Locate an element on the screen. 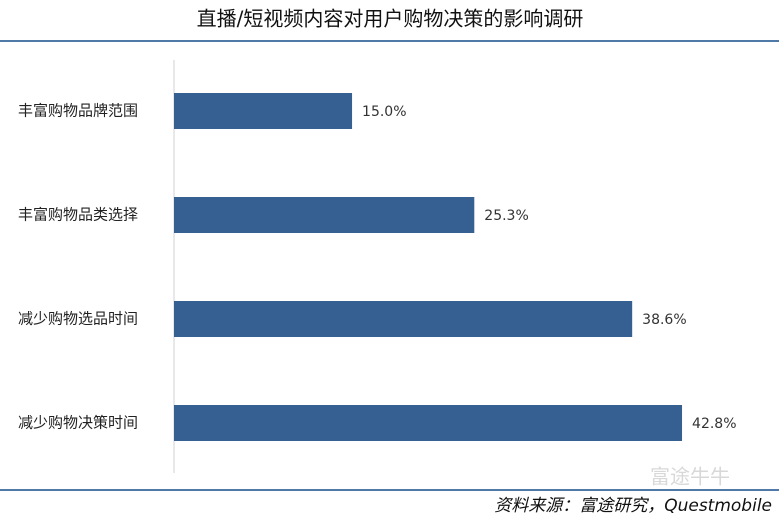 This screenshot has height=519, width=779. y-tick-label: 丰富购物品牌范围 is located at coordinates (78, 111).